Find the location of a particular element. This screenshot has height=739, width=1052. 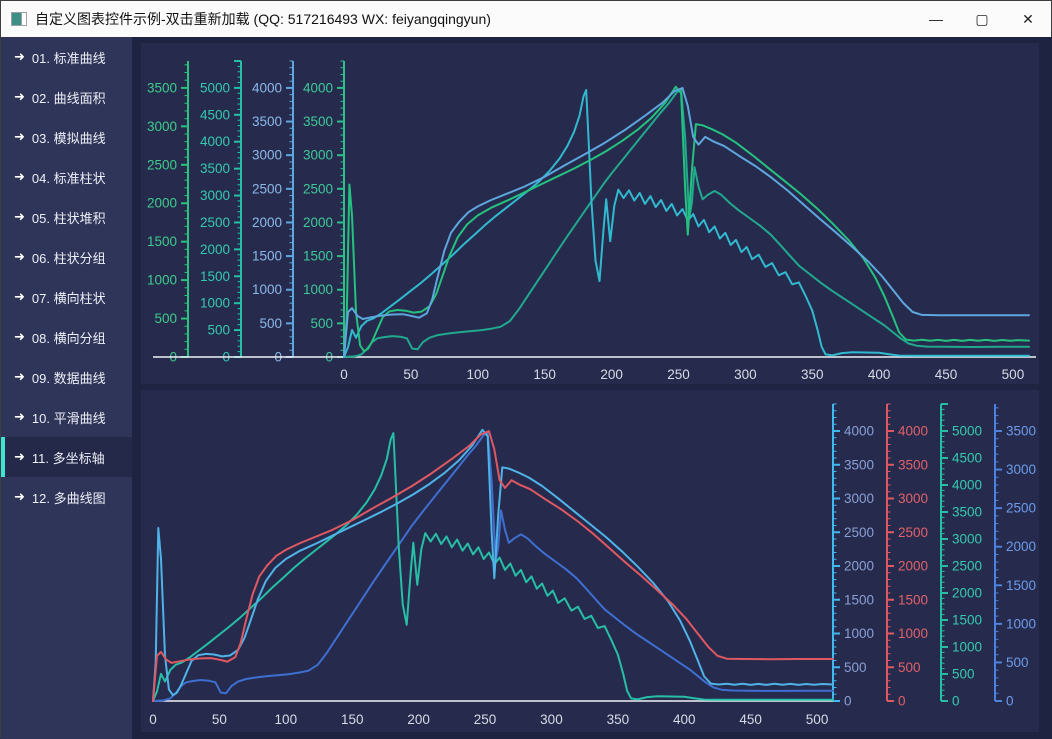

sidebar-item-5: ➜ 05. 柱状堆积 is located at coordinates (66, 217).